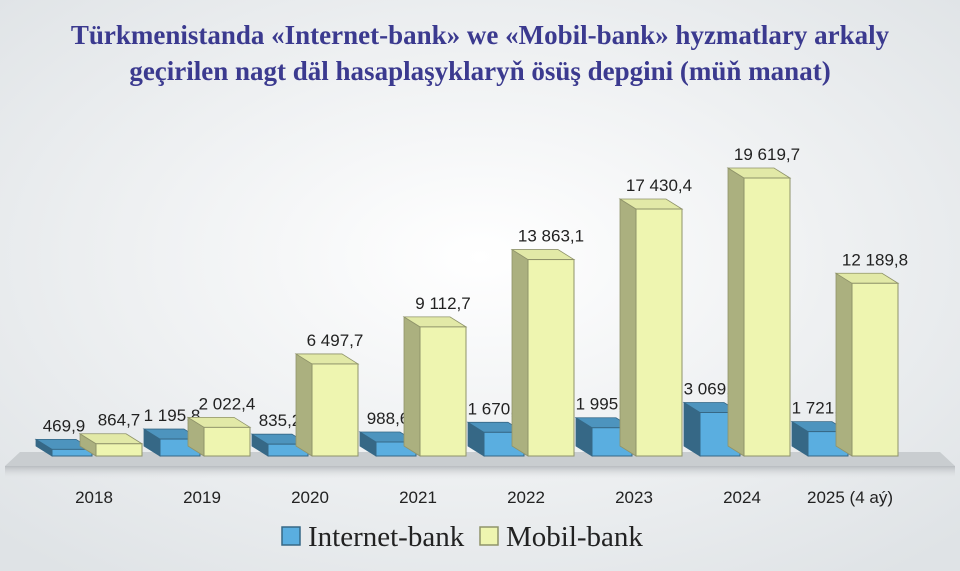  I want to click on x-tick-label: 2018, so click(94, 497).